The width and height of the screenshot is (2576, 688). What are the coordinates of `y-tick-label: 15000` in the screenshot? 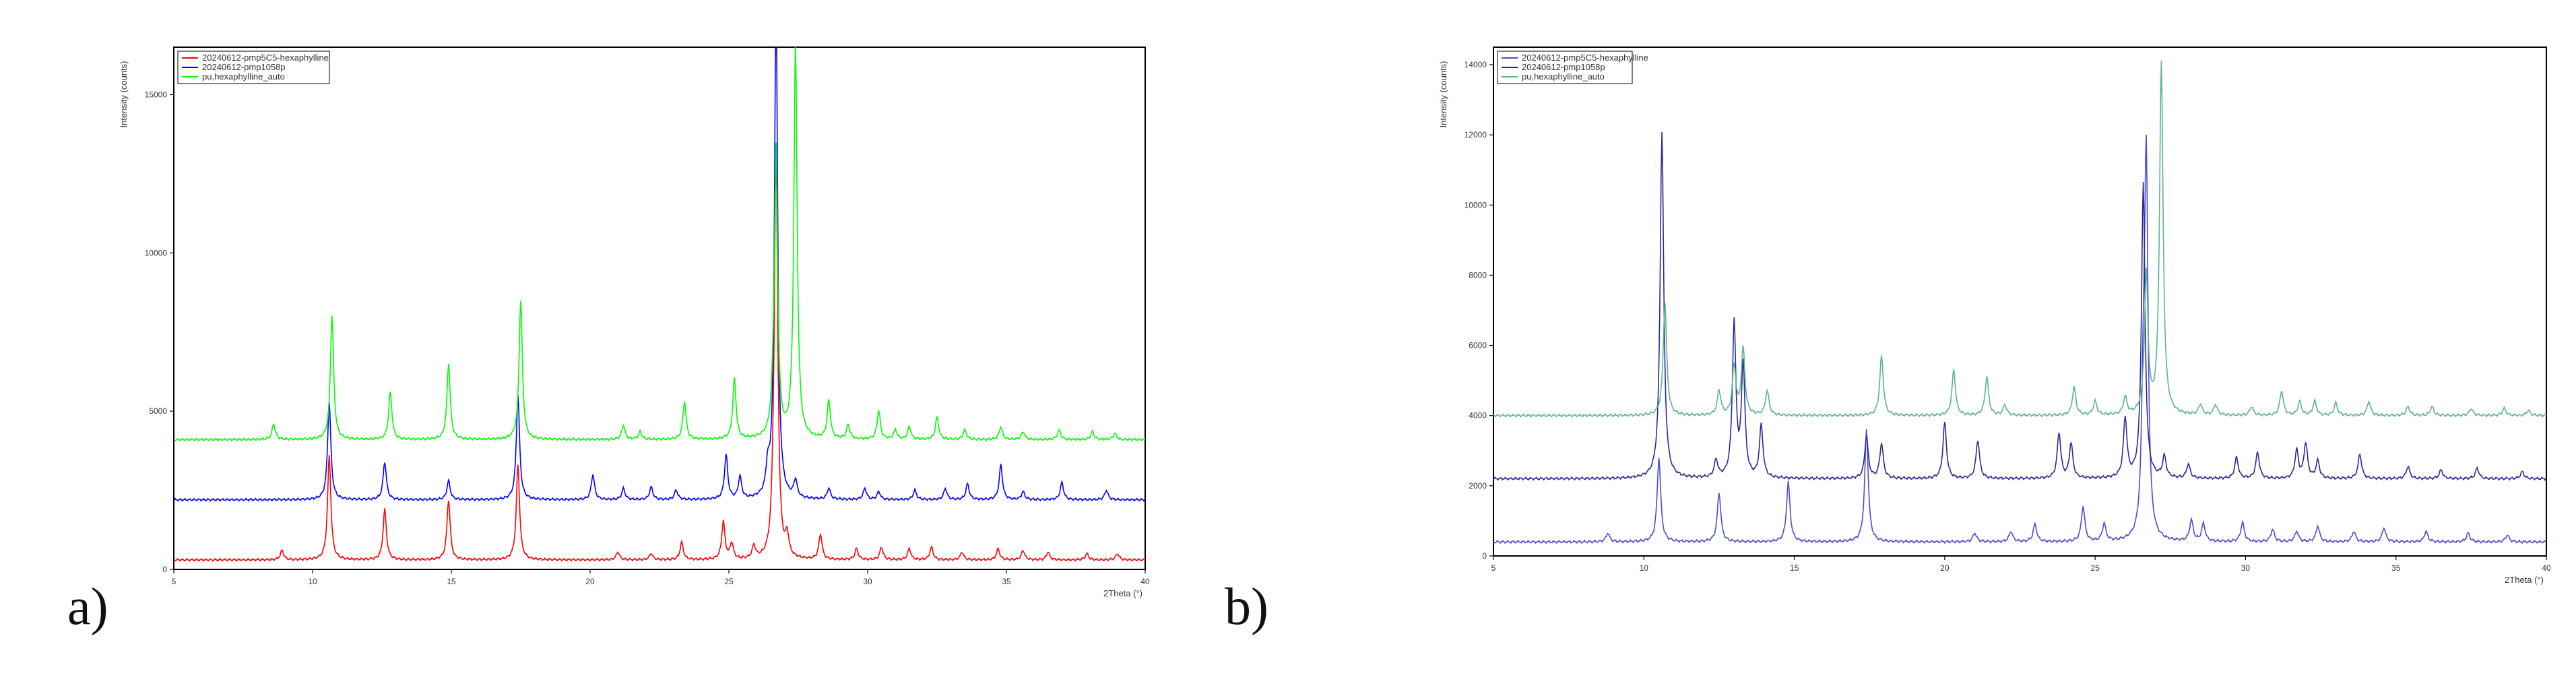 It's located at (156, 94).